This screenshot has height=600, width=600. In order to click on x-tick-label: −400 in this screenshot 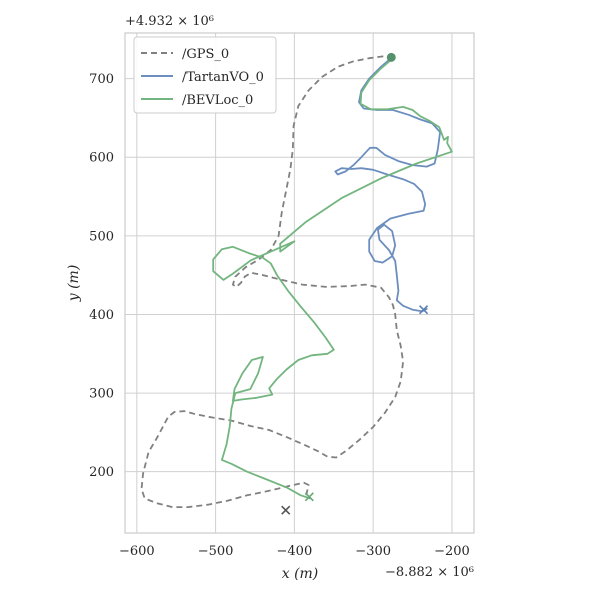, I will do `click(295, 551)`.